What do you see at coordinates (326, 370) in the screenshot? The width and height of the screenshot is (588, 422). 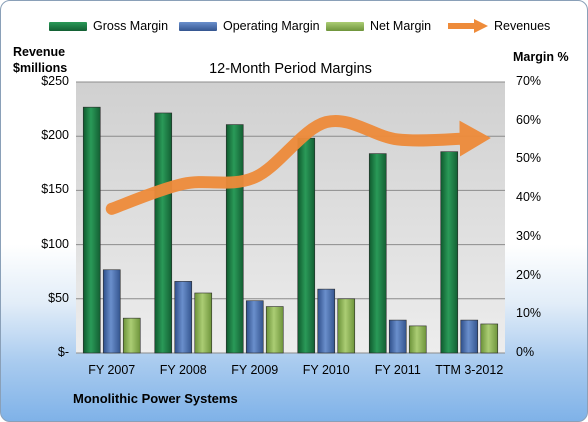 I see `x-tick-label-3: FY 2010` at bounding box center [326, 370].